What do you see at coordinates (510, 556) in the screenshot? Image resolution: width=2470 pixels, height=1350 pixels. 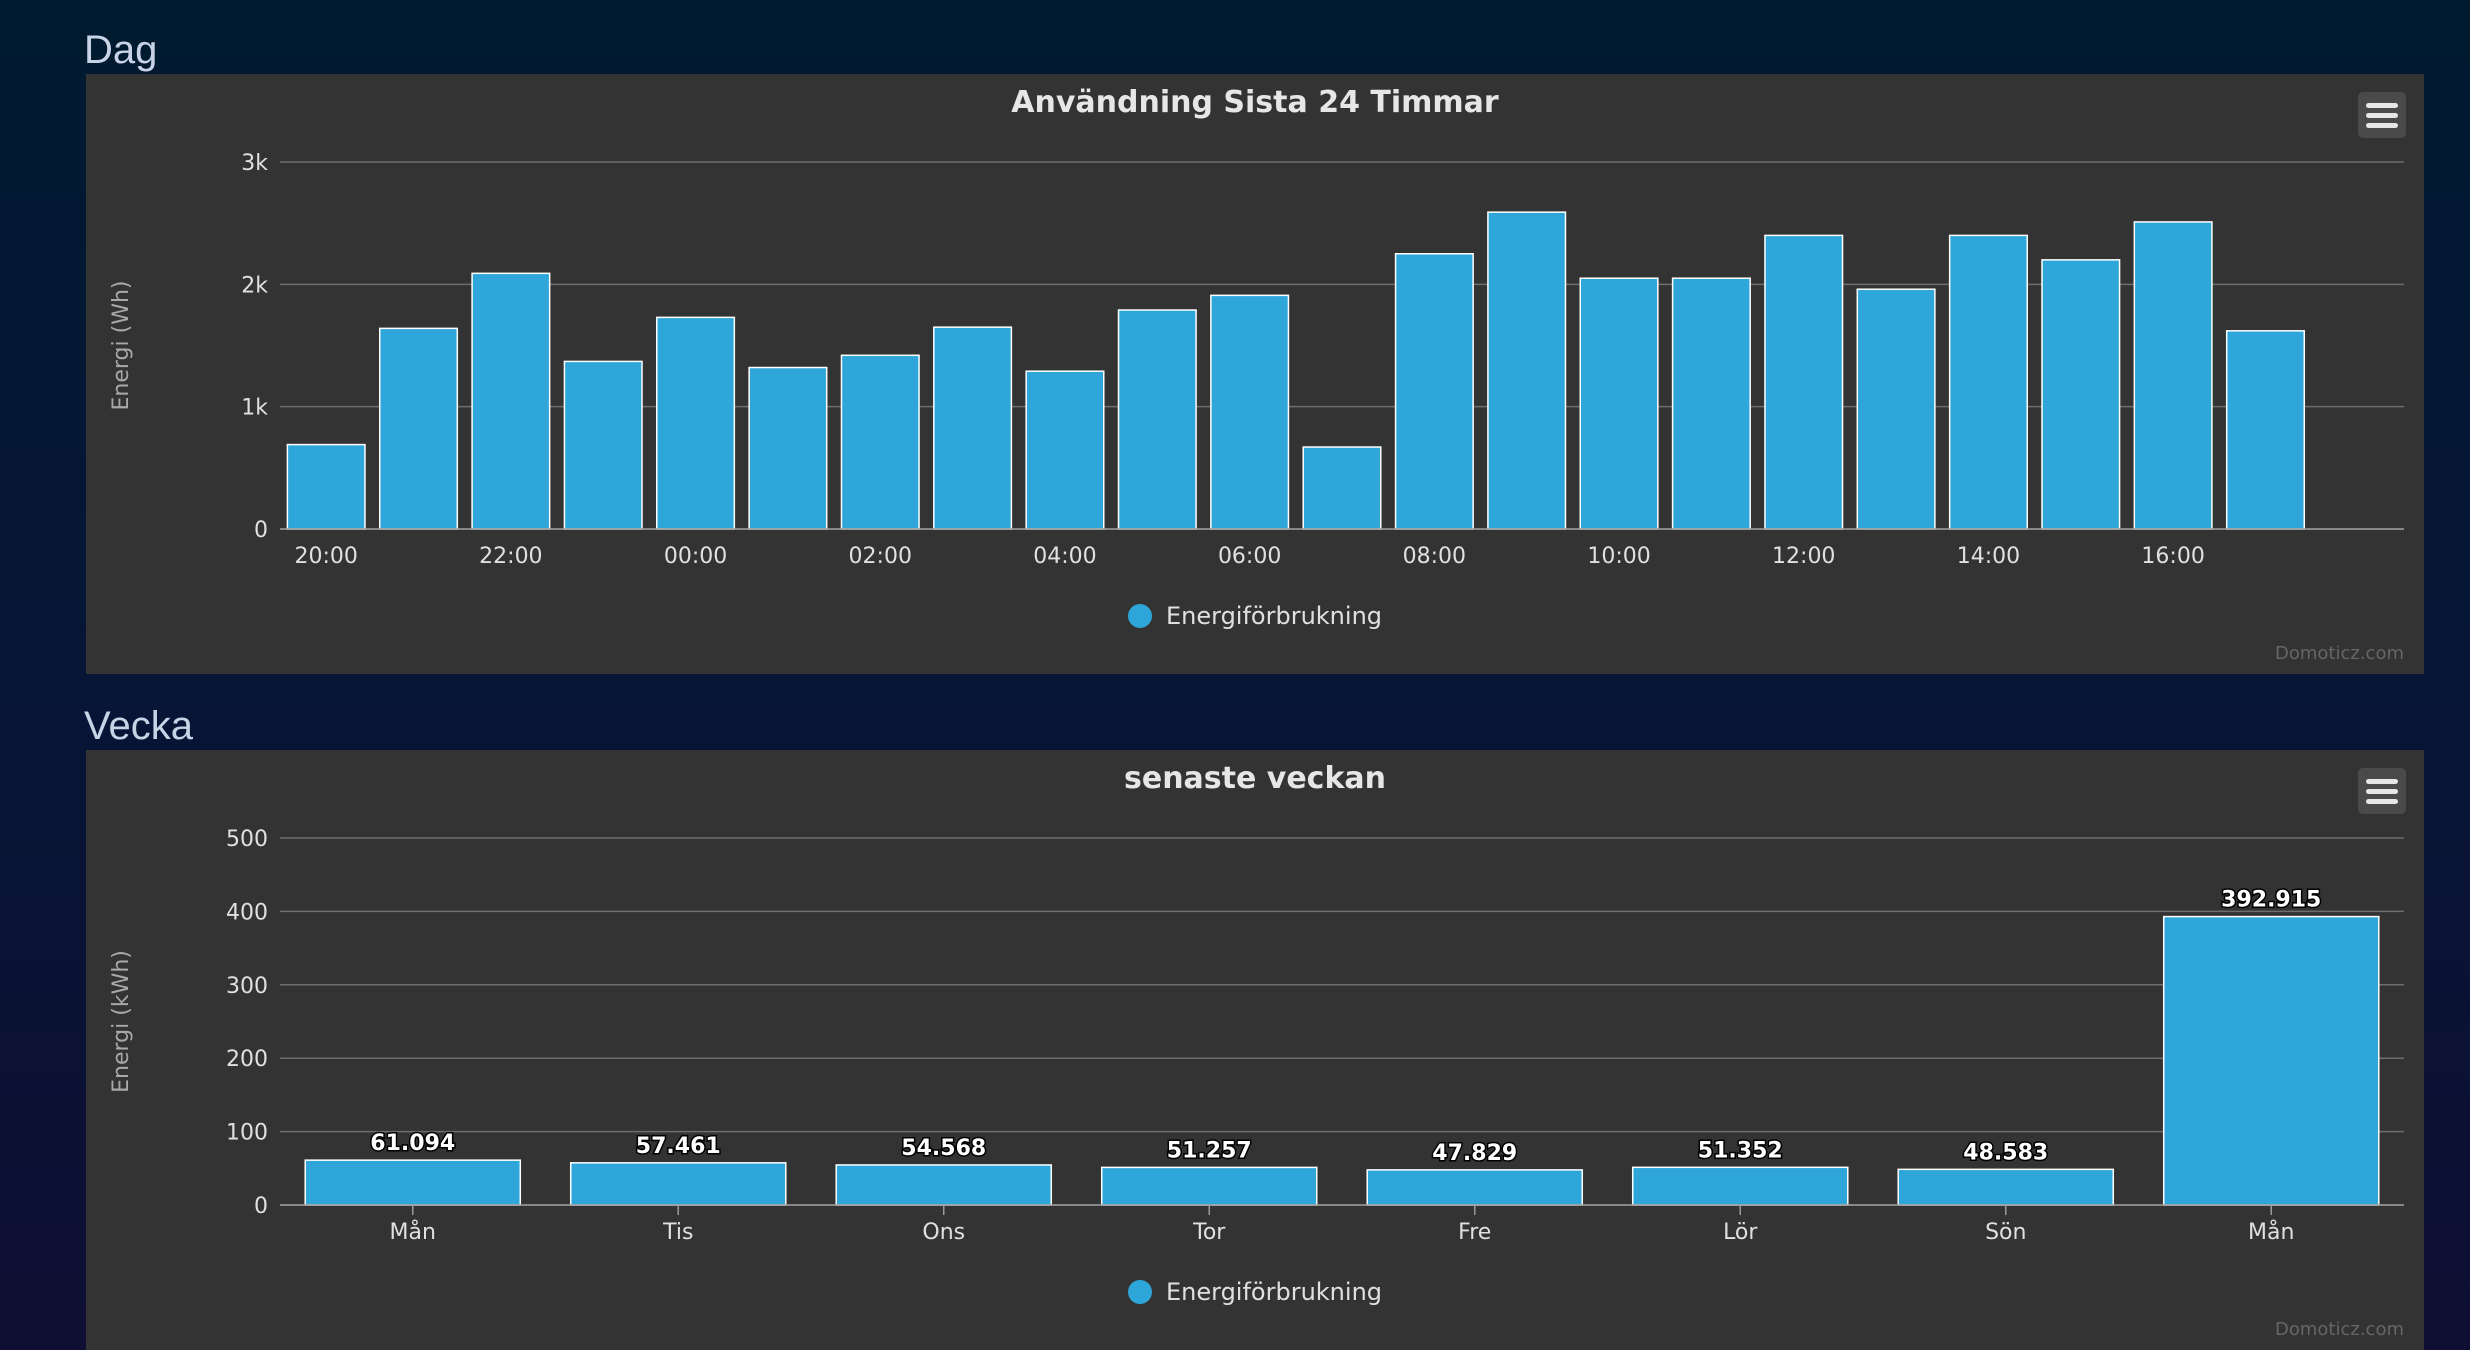 I see `x-tick-label: 22:00` at bounding box center [510, 556].